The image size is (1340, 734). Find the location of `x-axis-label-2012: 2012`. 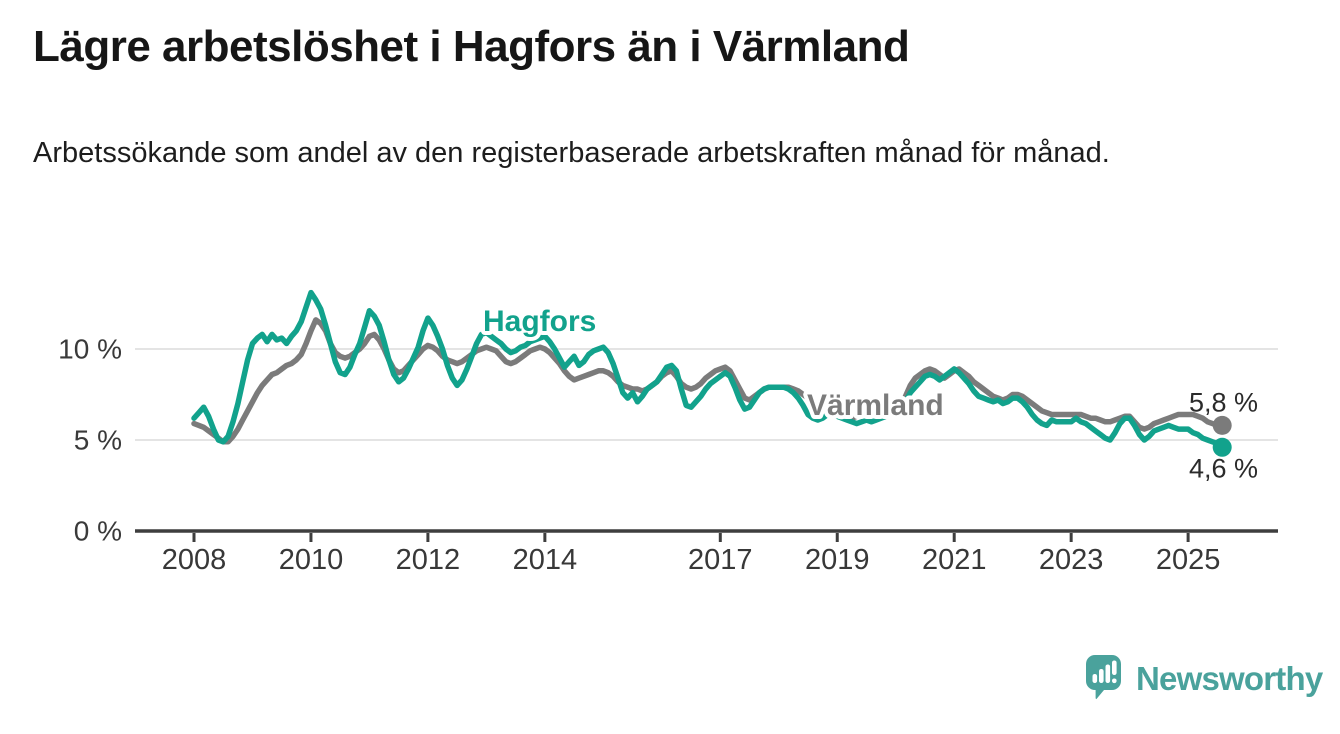

x-axis-label-2012: 2012 is located at coordinates (428, 560).